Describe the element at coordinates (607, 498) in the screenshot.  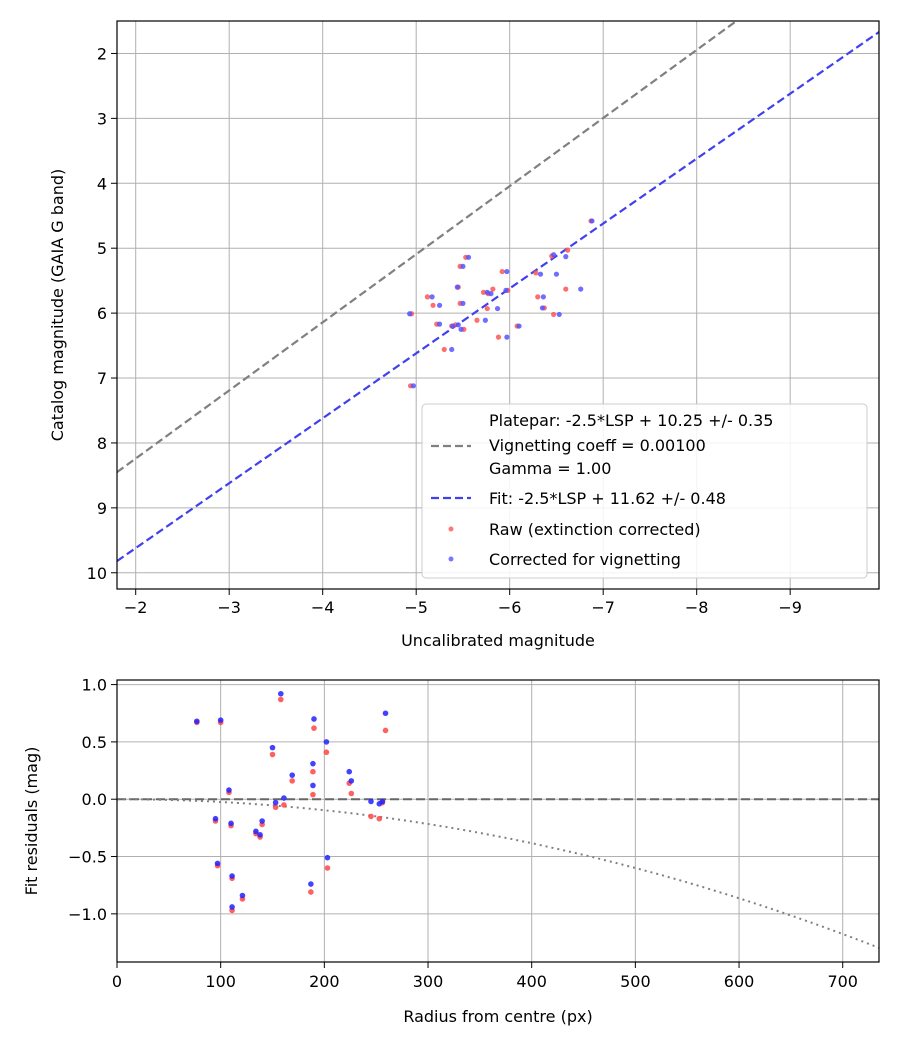
I see `legend-fit-label: Fit: -2.5*LSP + 11.62 +/- 0.48` at that location.